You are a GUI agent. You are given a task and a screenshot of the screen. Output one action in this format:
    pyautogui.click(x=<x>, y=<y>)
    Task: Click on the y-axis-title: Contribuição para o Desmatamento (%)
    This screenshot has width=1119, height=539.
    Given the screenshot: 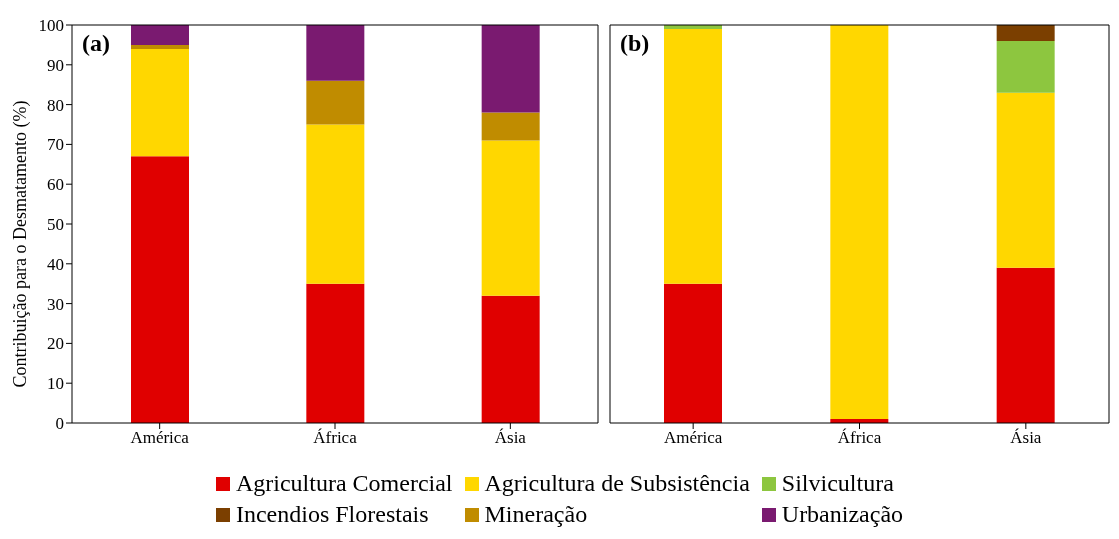 What is the action you would take?
    pyautogui.click(x=20, y=243)
    